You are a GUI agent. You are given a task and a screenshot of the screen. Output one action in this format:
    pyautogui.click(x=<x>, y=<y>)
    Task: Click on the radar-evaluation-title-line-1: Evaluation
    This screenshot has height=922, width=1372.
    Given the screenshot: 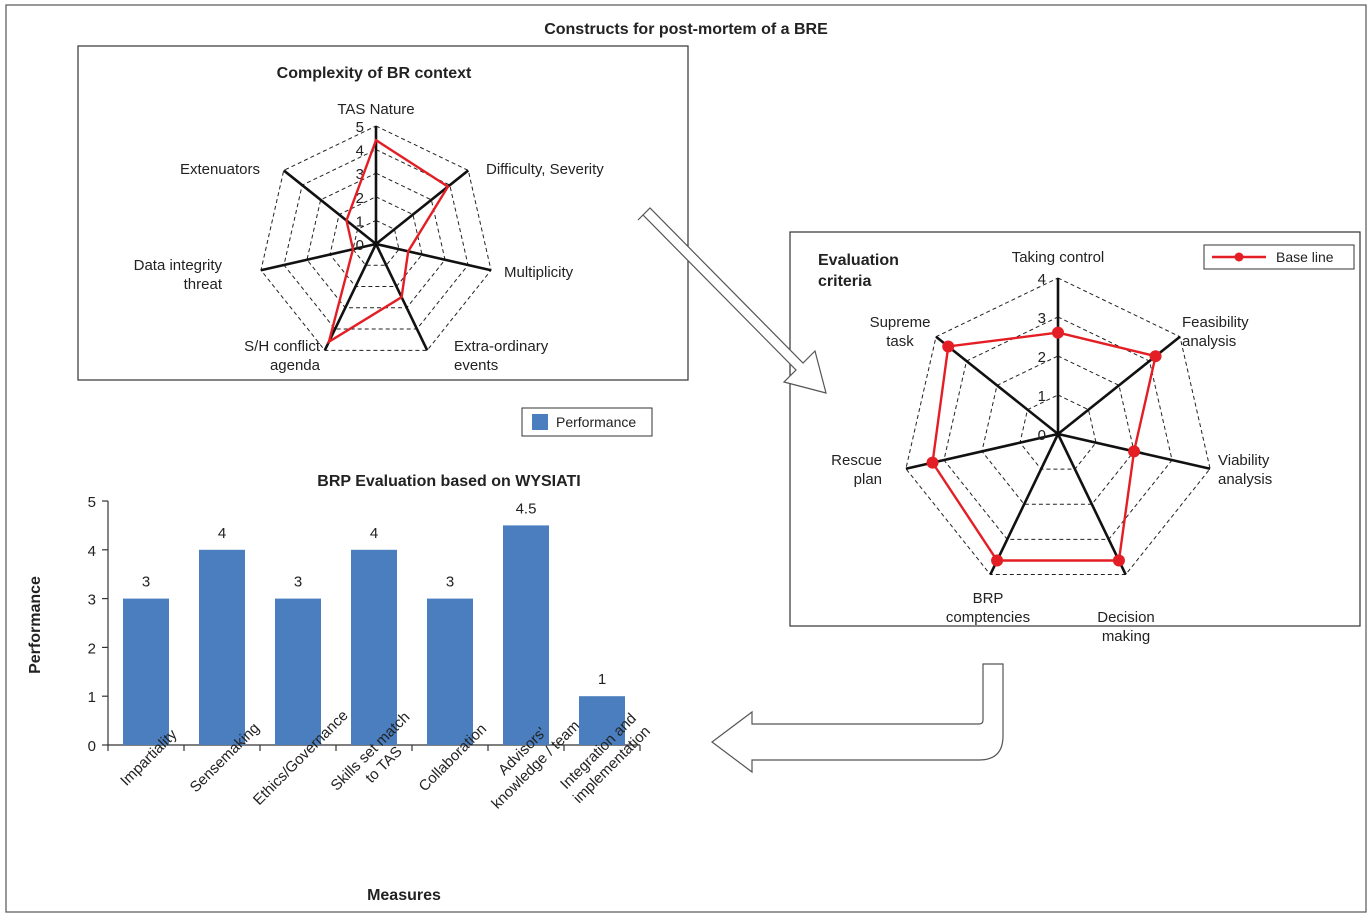 What is the action you would take?
    pyautogui.click(x=858, y=260)
    